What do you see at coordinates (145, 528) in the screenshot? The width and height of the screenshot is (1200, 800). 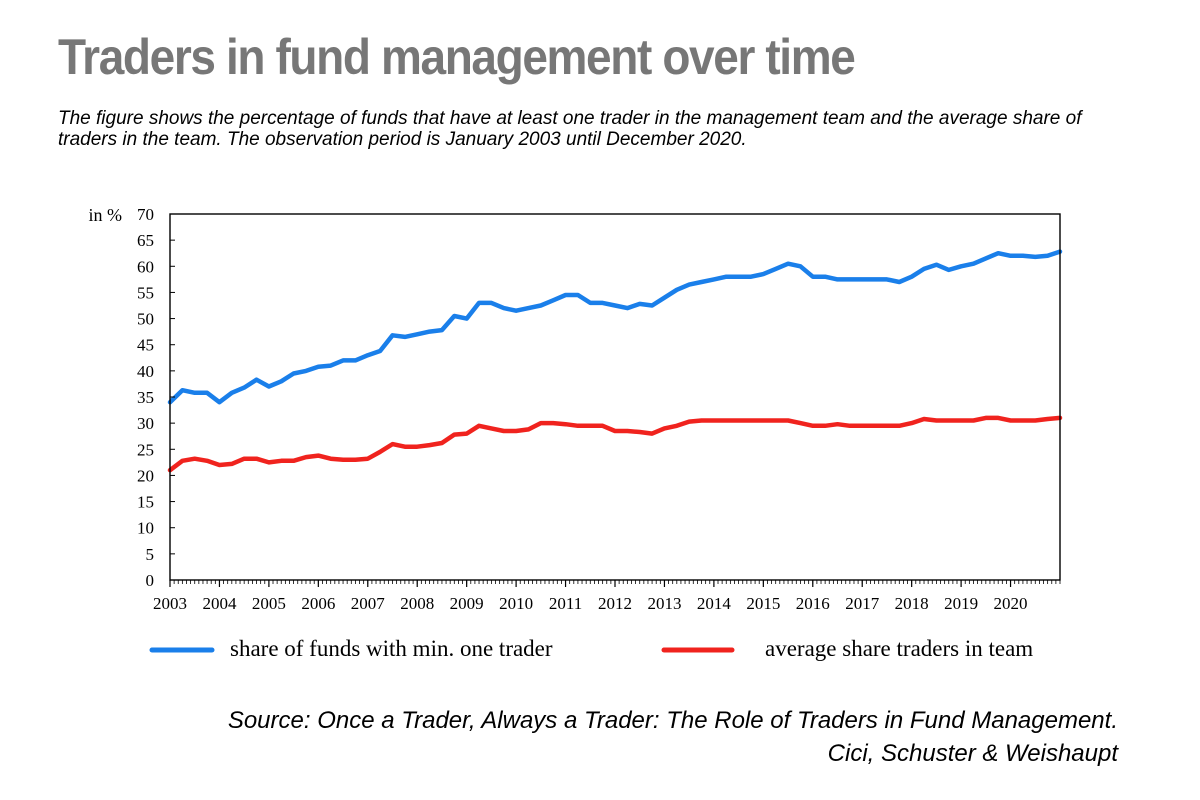 I see `y-tick-label: 10` at bounding box center [145, 528].